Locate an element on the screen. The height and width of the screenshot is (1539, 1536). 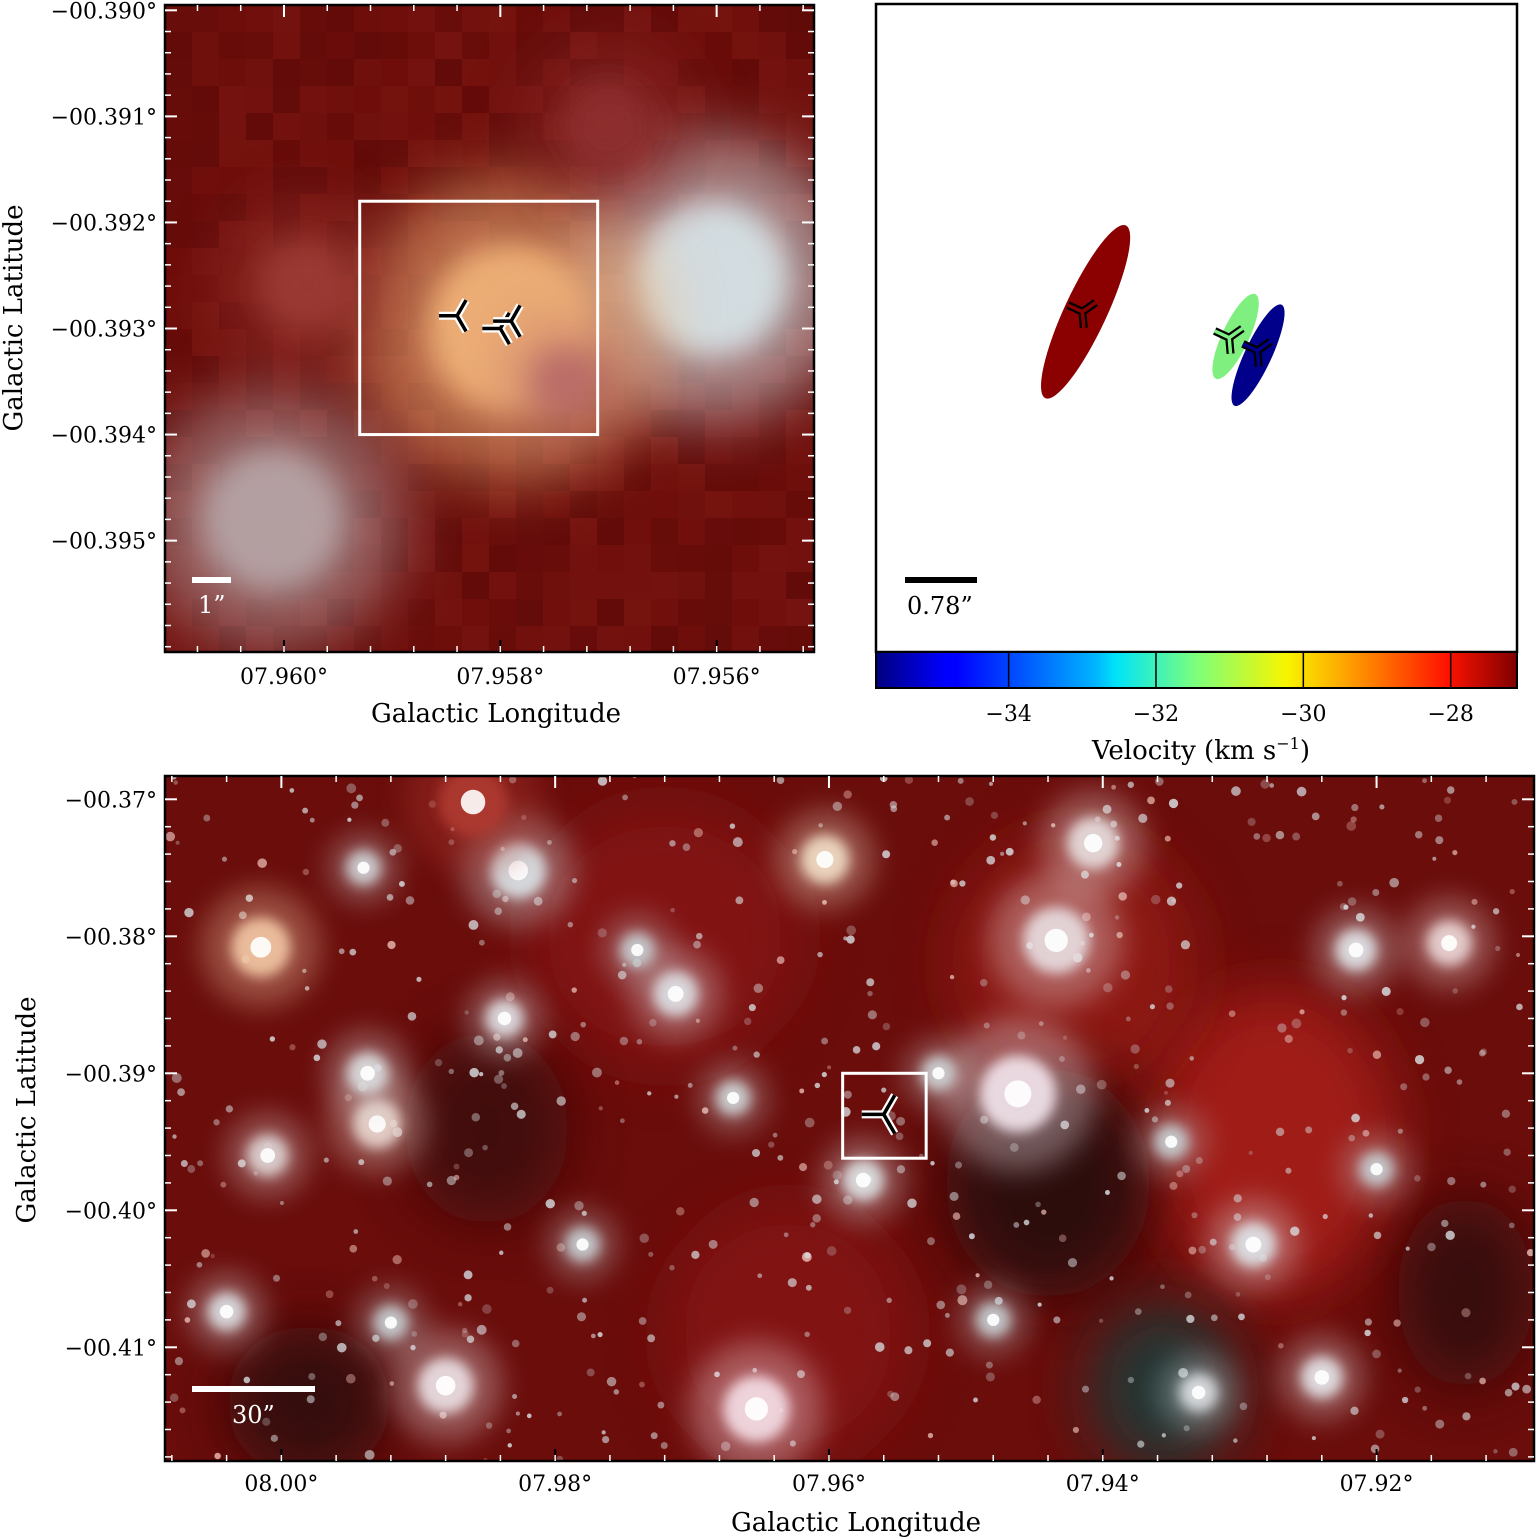
x-tick-label: 07.956° is located at coordinates (717, 677).